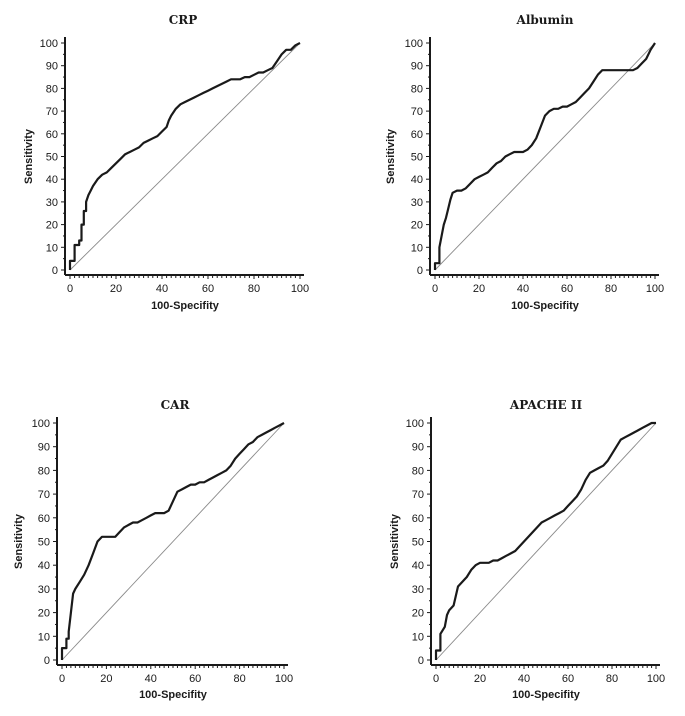  I want to click on chart-title: CAR, so click(176, 405).